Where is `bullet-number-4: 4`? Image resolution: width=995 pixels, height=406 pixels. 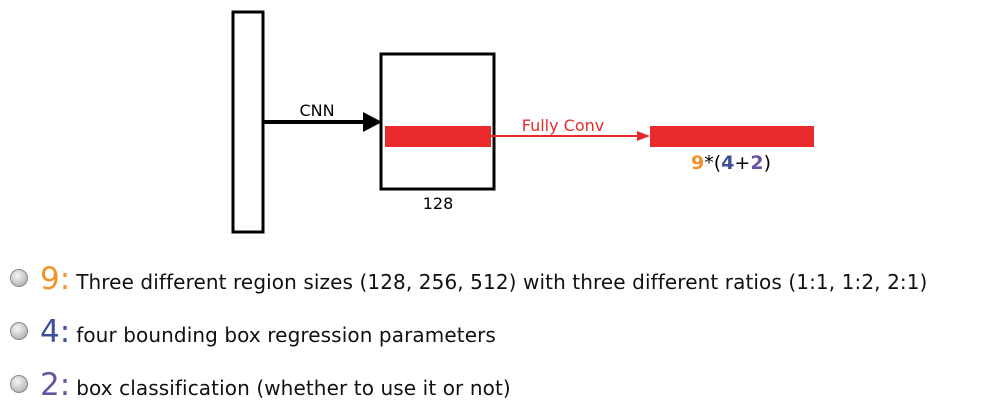
bullet-number-4: 4 is located at coordinates (50, 332).